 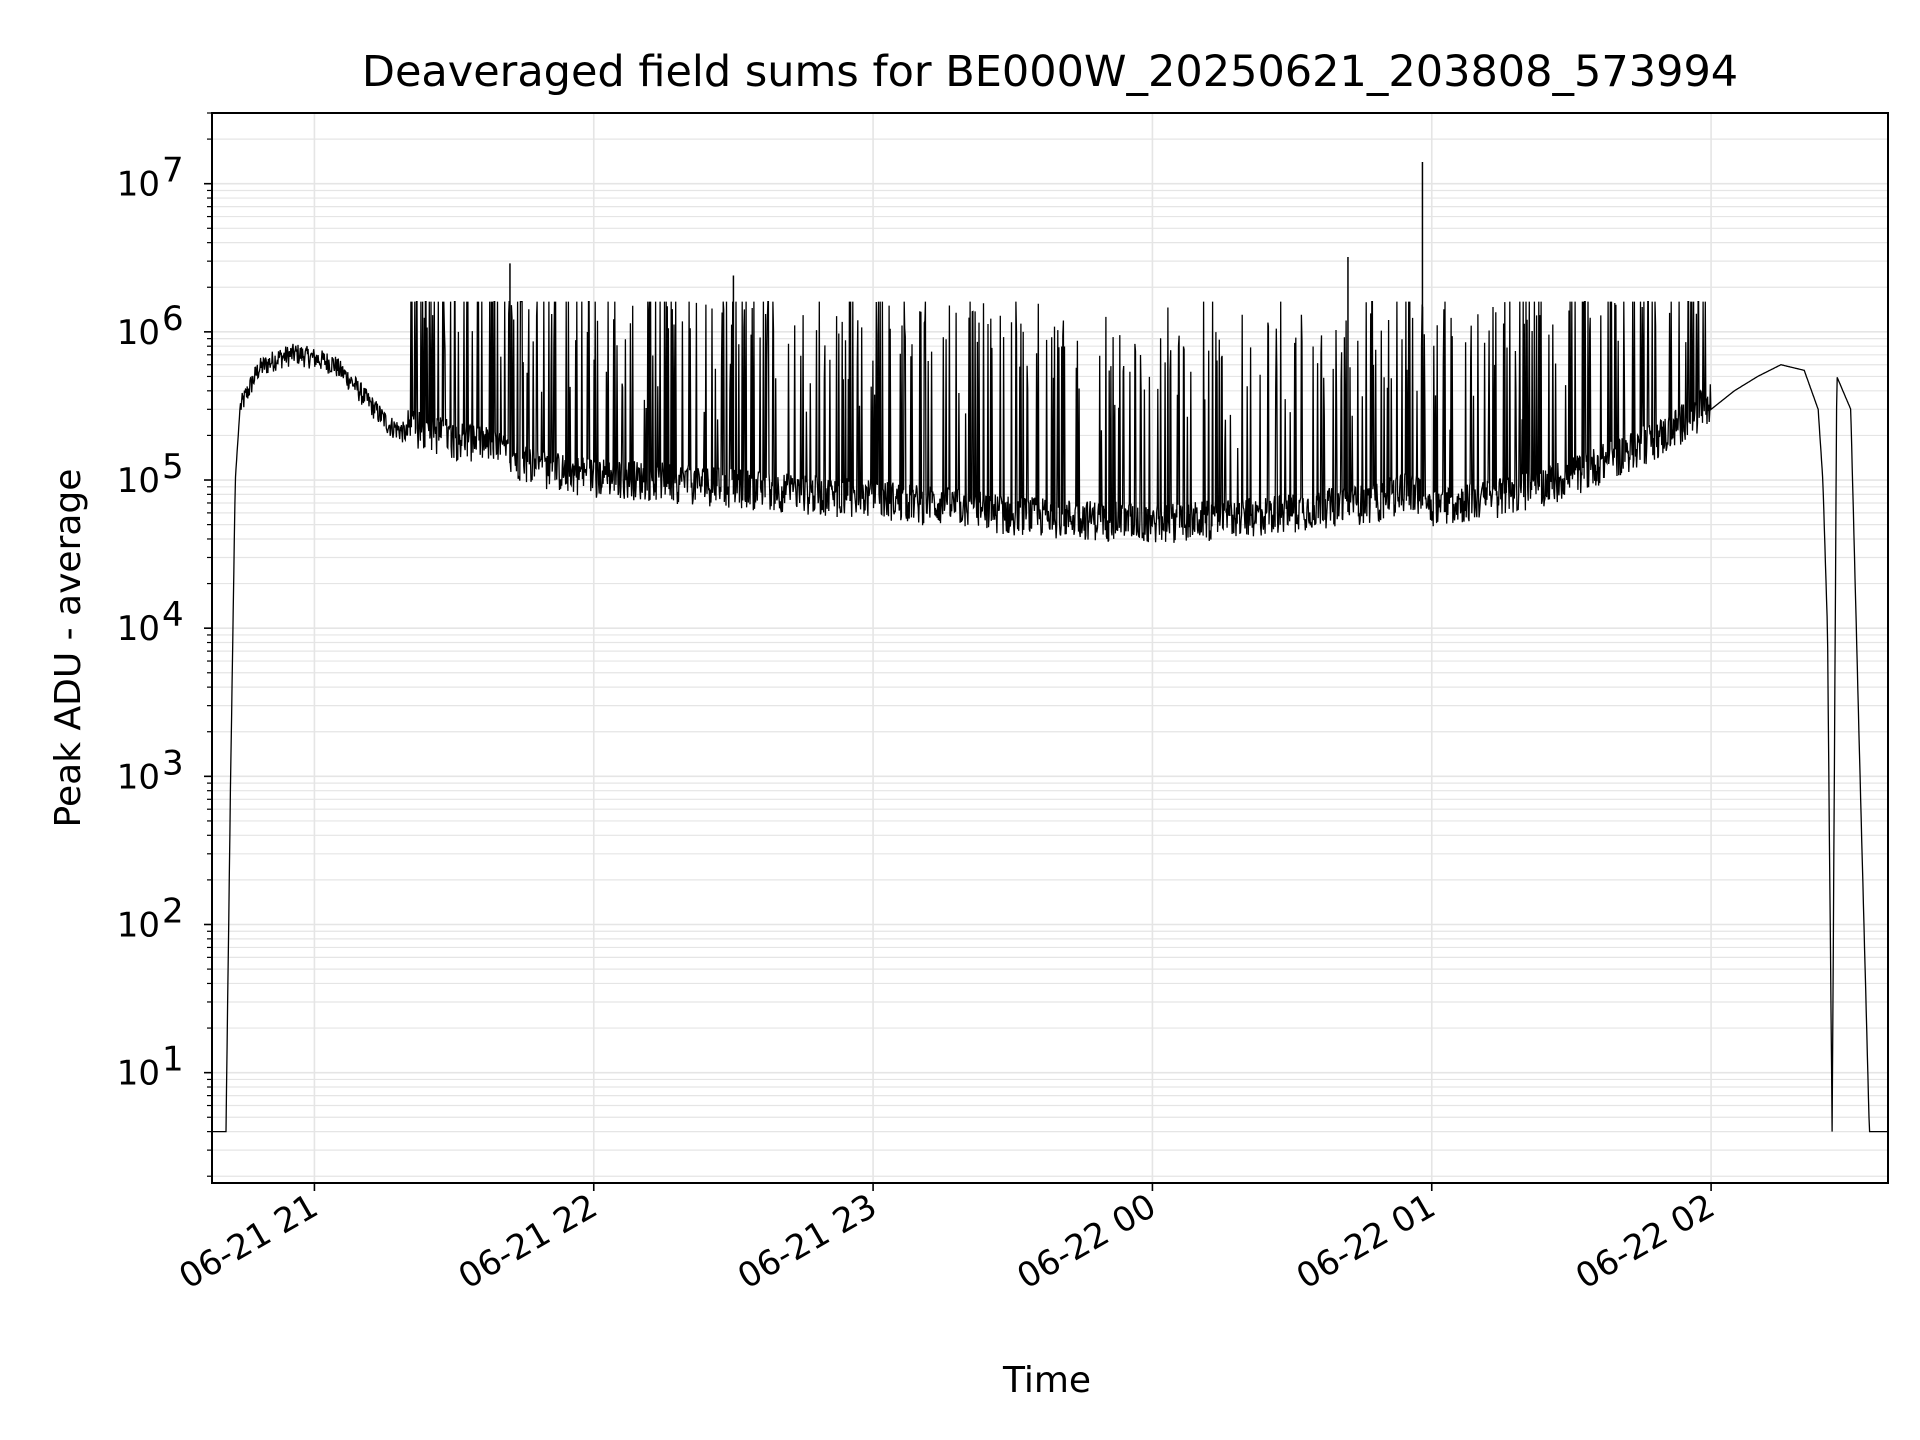 What do you see at coordinates (173, 1060) in the screenshot?
I see `y-tick-exponent: 1` at bounding box center [173, 1060].